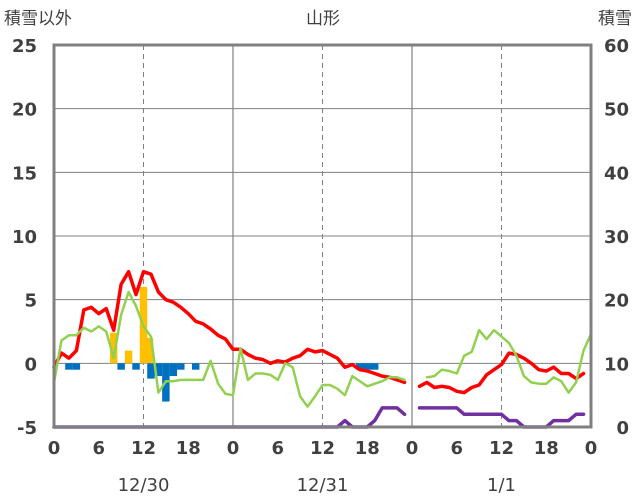  What do you see at coordinates (616, 237) in the screenshot?
I see `right-tick-label: 30` at bounding box center [616, 237].